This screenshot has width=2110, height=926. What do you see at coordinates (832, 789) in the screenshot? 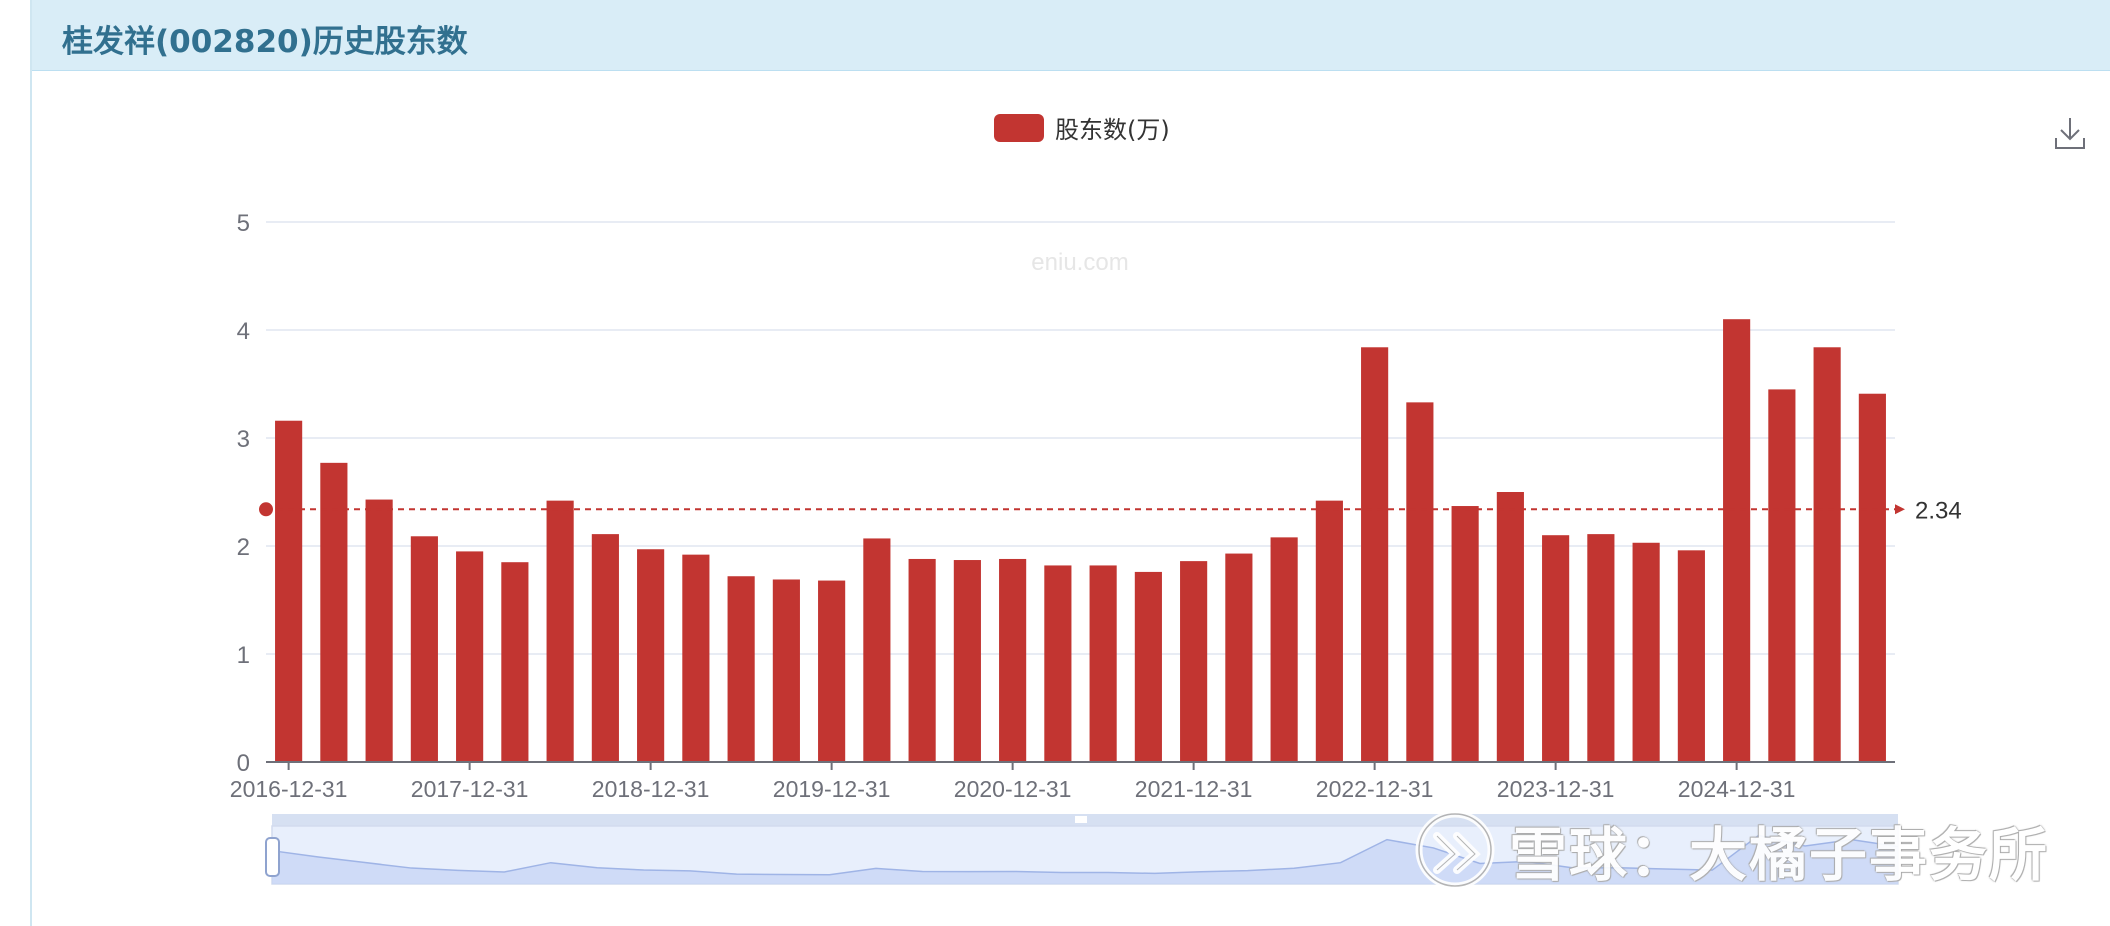
I see `x-tick-label: 2019-12-31` at bounding box center [832, 789].